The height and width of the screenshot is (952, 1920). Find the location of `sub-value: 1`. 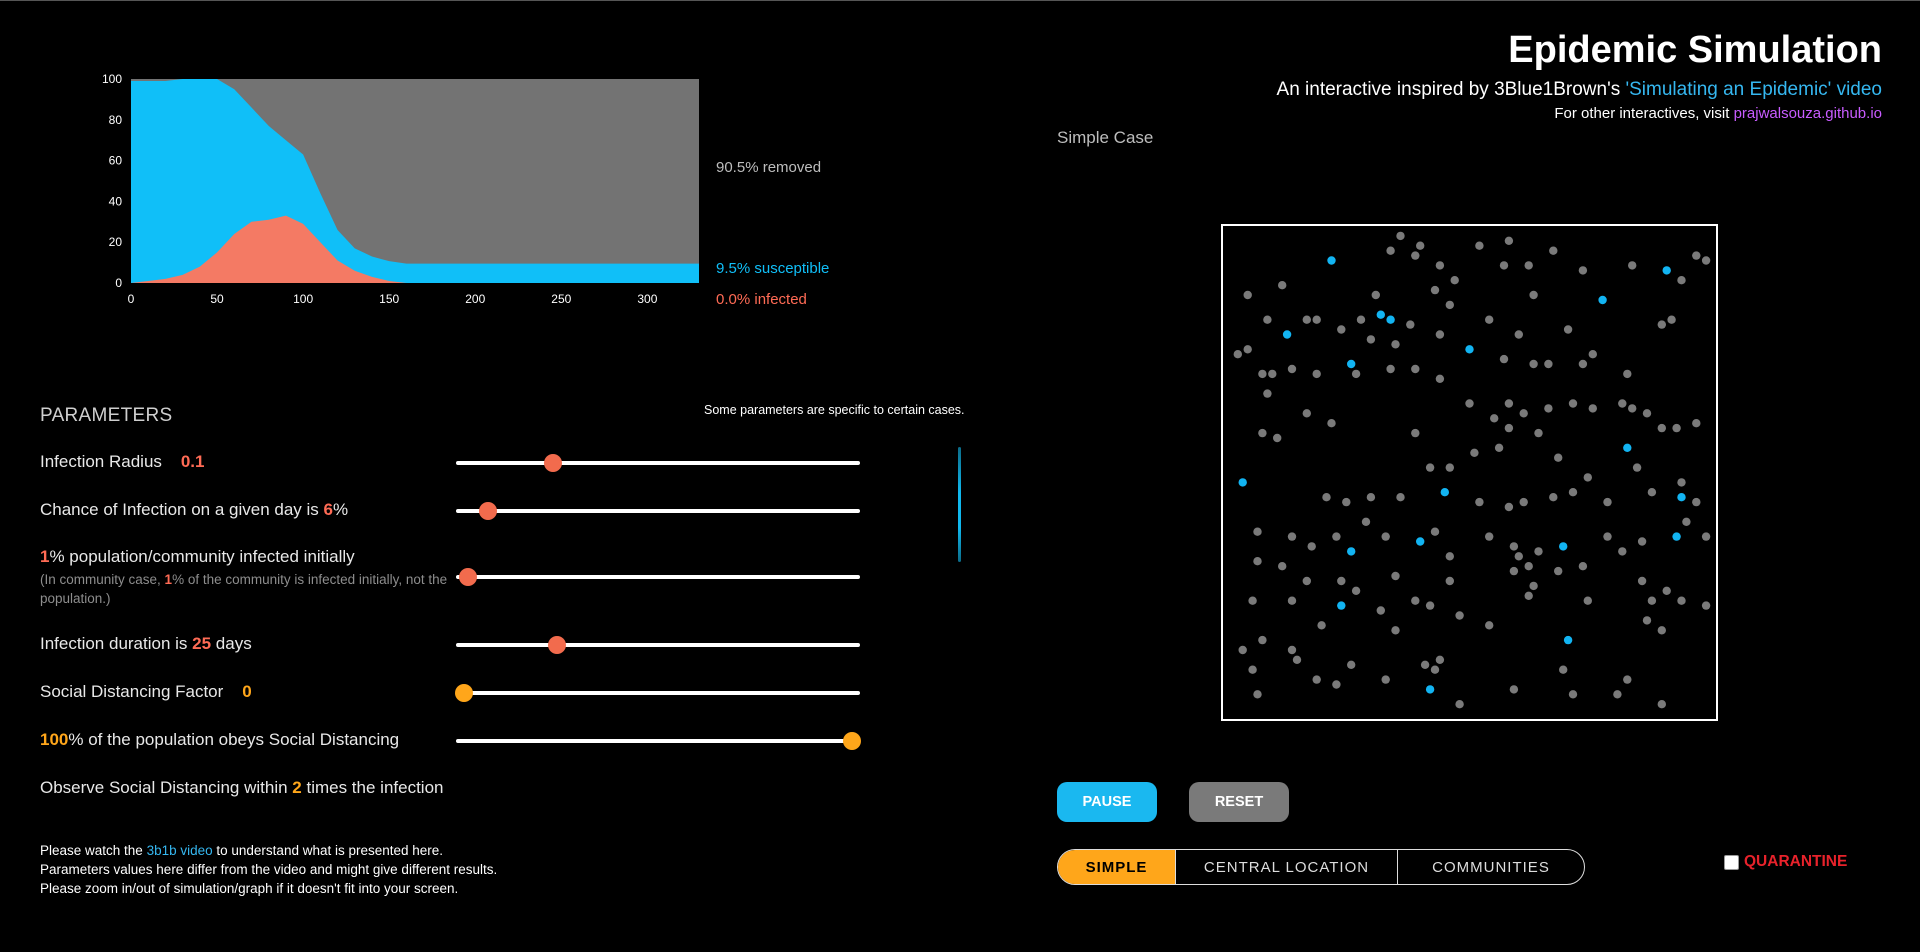

sub-value: 1 is located at coordinates (168, 579).